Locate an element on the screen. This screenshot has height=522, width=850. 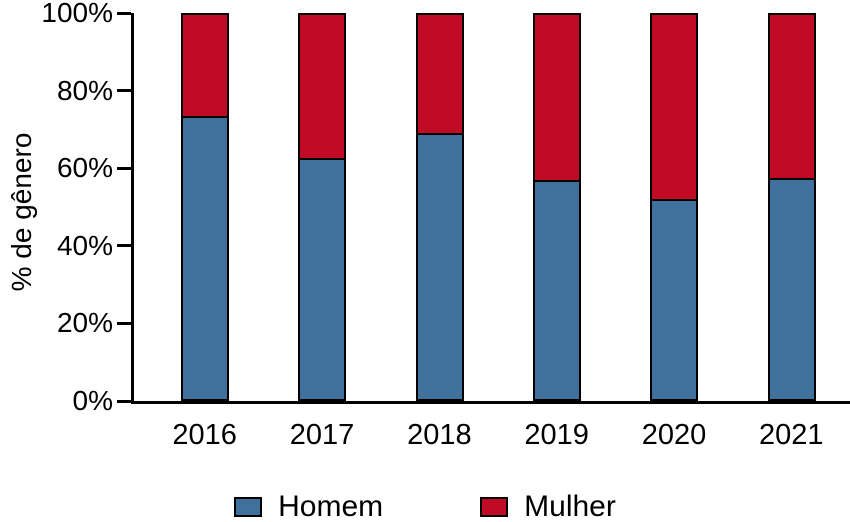
legend-label-homem: Homem is located at coordinates (331, 506).